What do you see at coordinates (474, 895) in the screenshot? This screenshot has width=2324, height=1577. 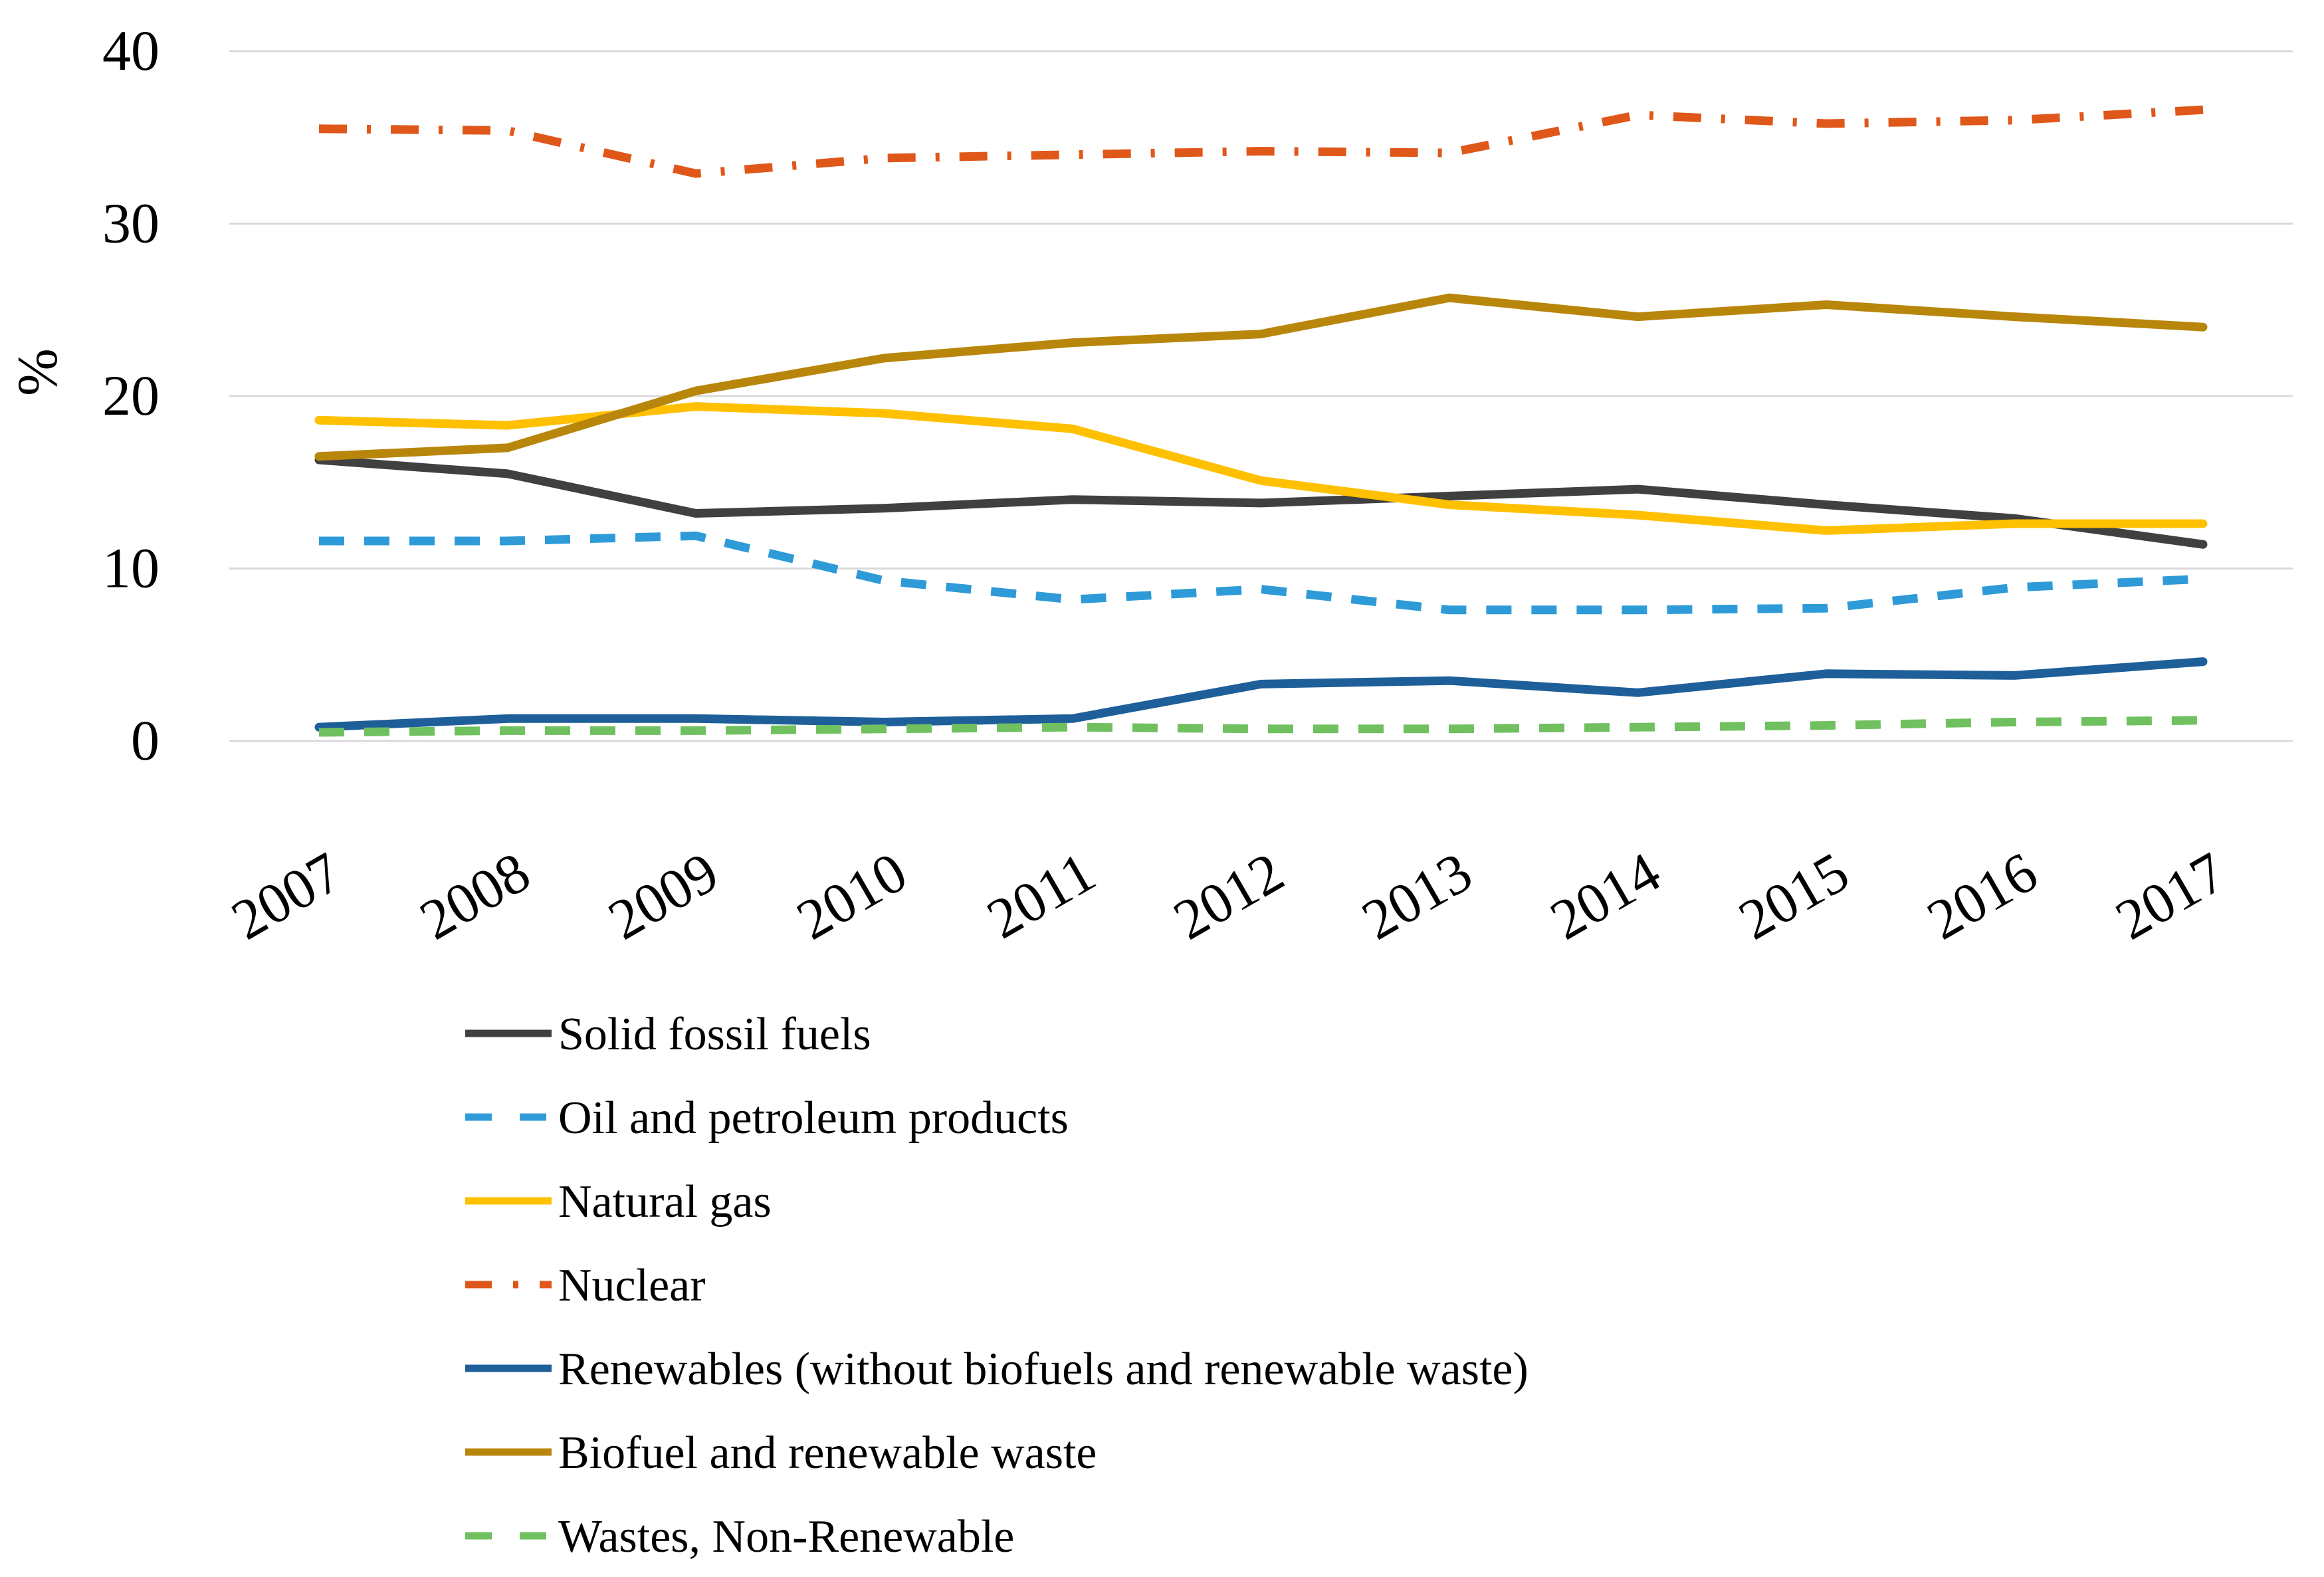 I see `x-tick-label: 2008` at bounding box center [474, 895].